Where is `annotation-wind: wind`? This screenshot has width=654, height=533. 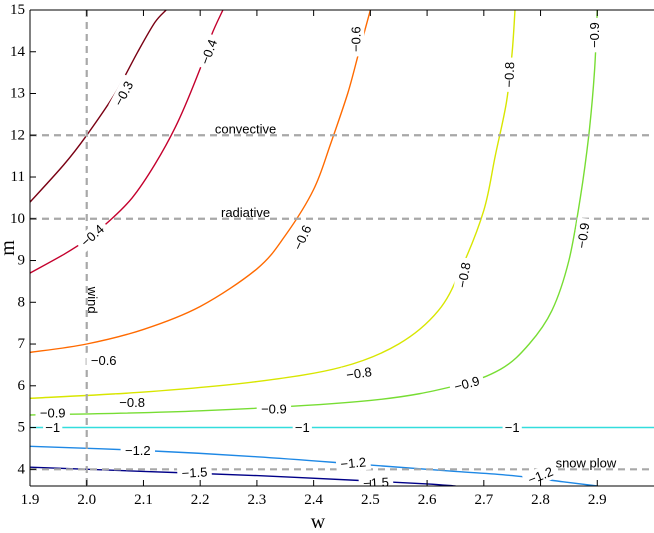
annotation-wind: wind is located at coordinates (92, 300).